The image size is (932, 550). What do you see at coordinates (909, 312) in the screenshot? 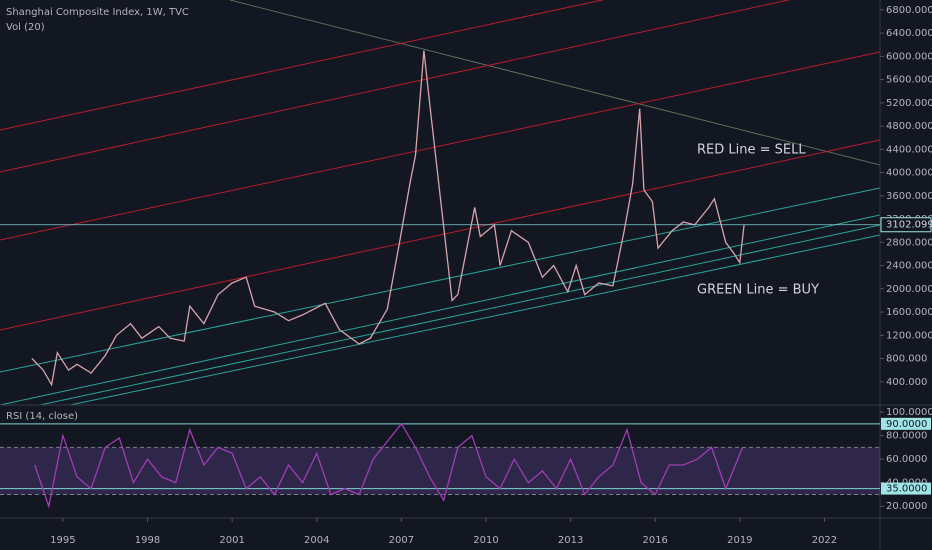
I see `y-tick-label: 1600.000` at bounding box center [909, 312].